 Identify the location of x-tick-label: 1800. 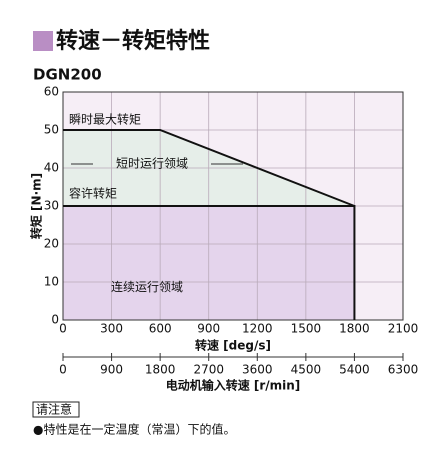
(354, 329).